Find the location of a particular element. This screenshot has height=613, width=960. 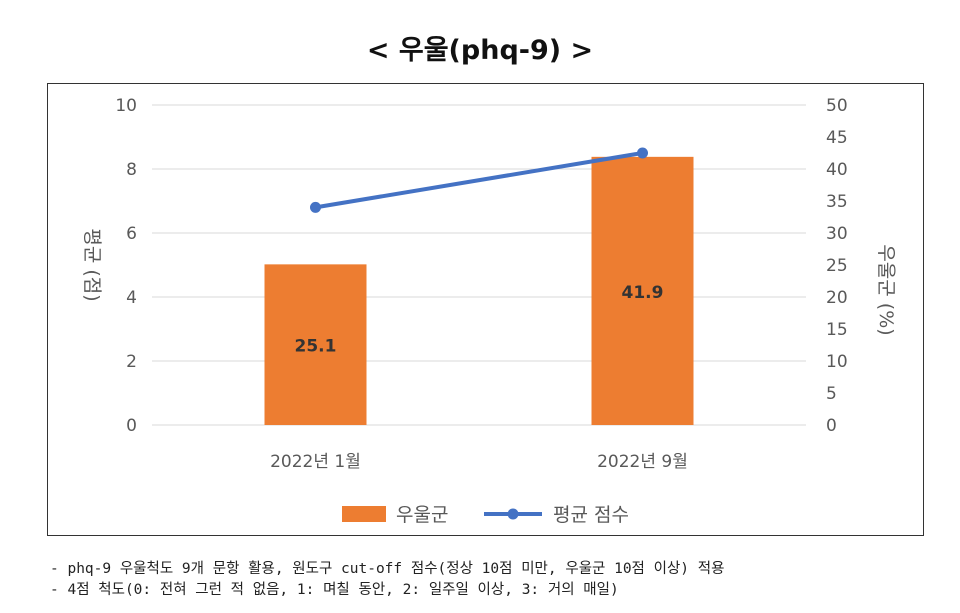

data-label: 41.9 is located at coordinates (643, 293).